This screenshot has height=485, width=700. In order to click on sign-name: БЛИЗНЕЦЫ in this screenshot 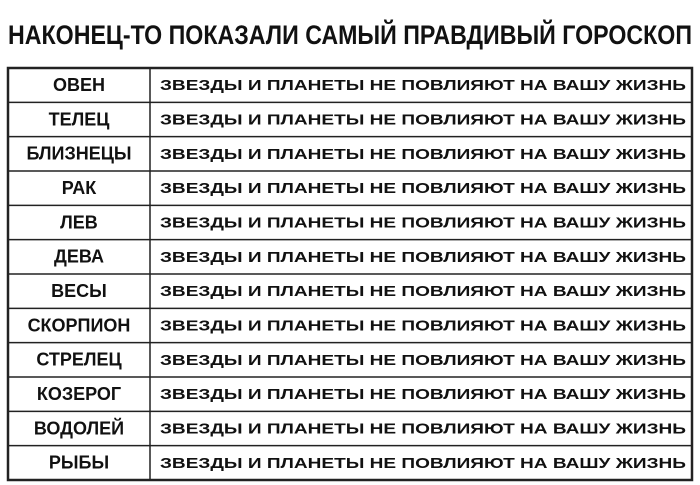, I will do `click(78, 154)`.